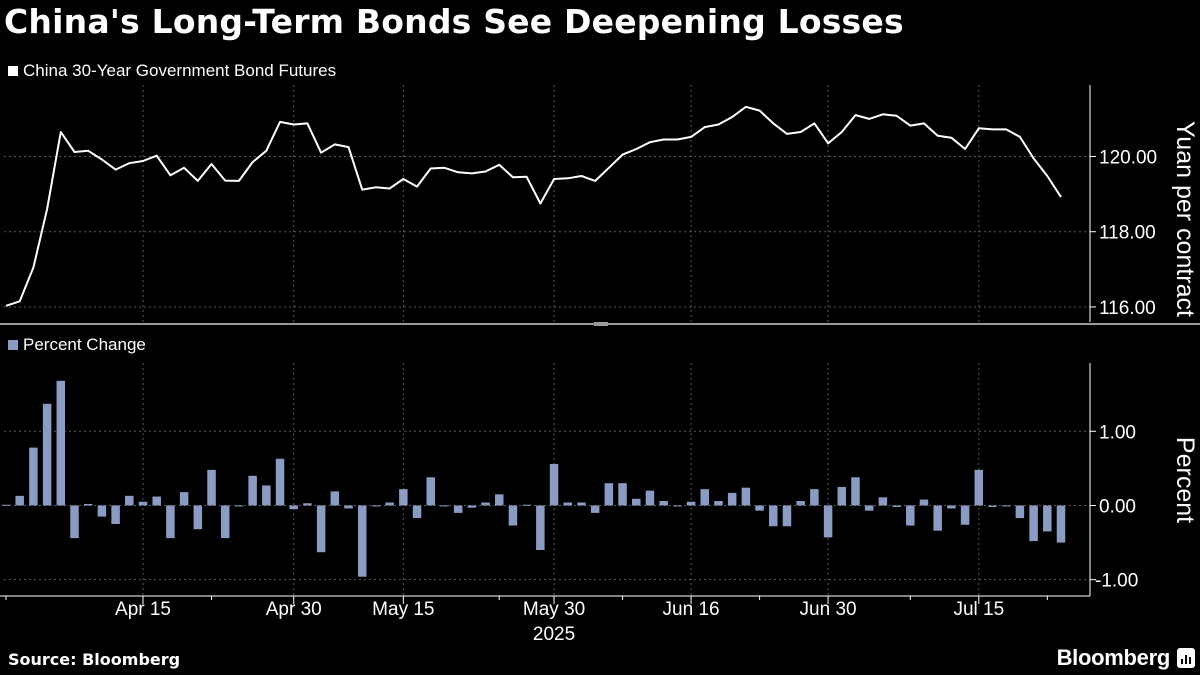 The height and width of the screenshot is (675, 1200). Describe the element at coordinates (13, 71) in the screenshot. I see `legend-line-swatch` at that location.